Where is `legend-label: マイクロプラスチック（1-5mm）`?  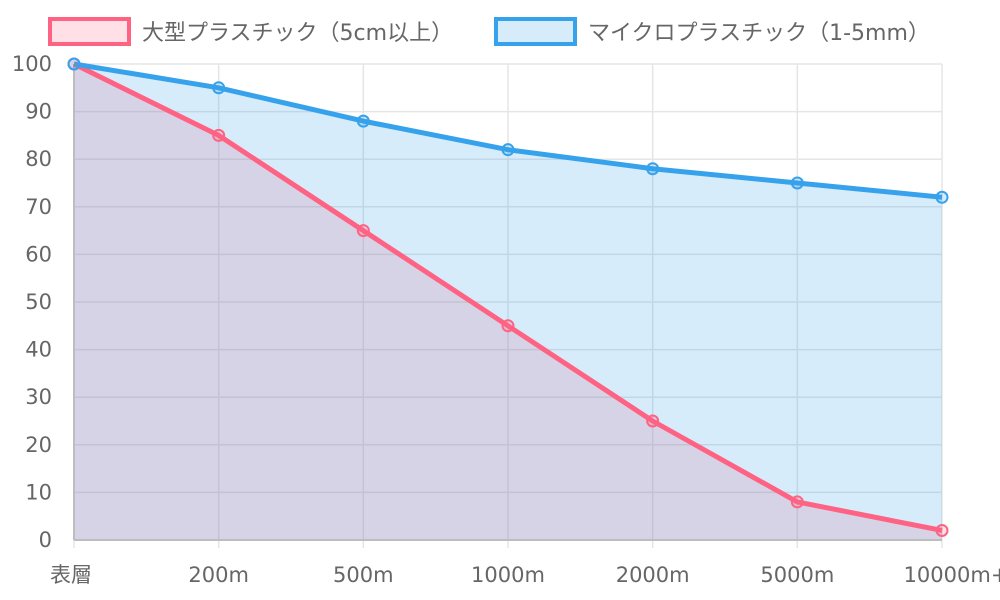
legend-label: マイクロプラスチック（1-5mm） is located at coordinates (759, 33).